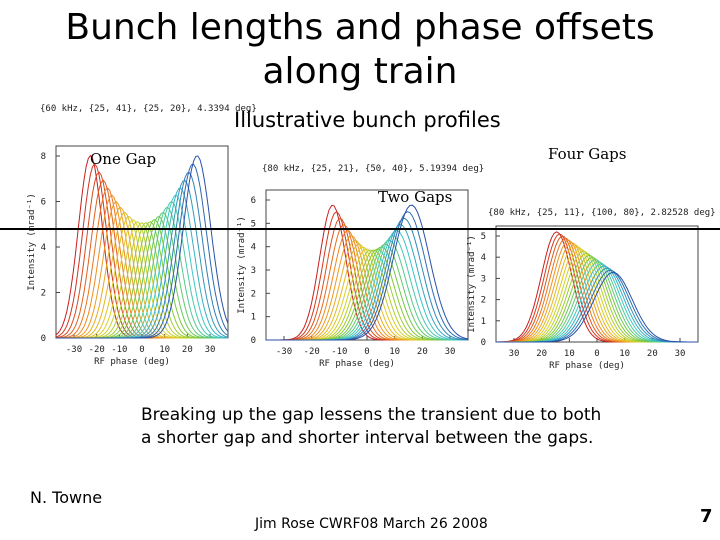 This screenshot has height=540, width=720. Describe the element at coordinates (148, 109) in the screenshot. I see `panel-header: {60 kHz, {25, 41}, {25, 20}, 4.3394 deg}` at that location.